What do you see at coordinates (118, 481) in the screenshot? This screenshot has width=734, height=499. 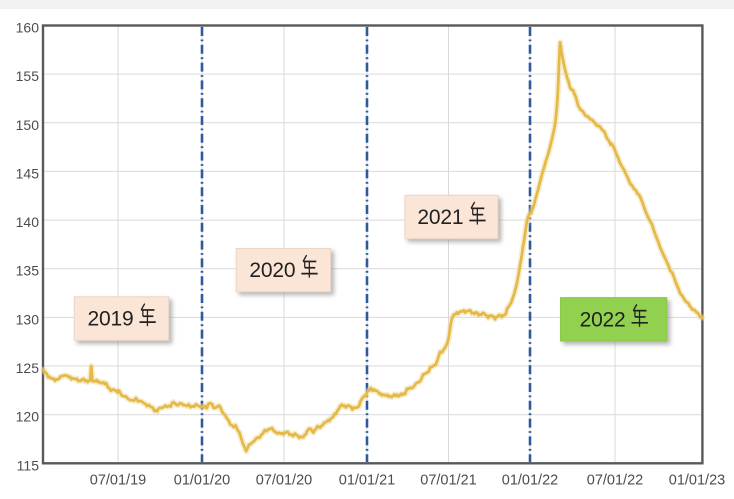 I see `svg-text: 07/01/19` at bounding box center [118, 481].